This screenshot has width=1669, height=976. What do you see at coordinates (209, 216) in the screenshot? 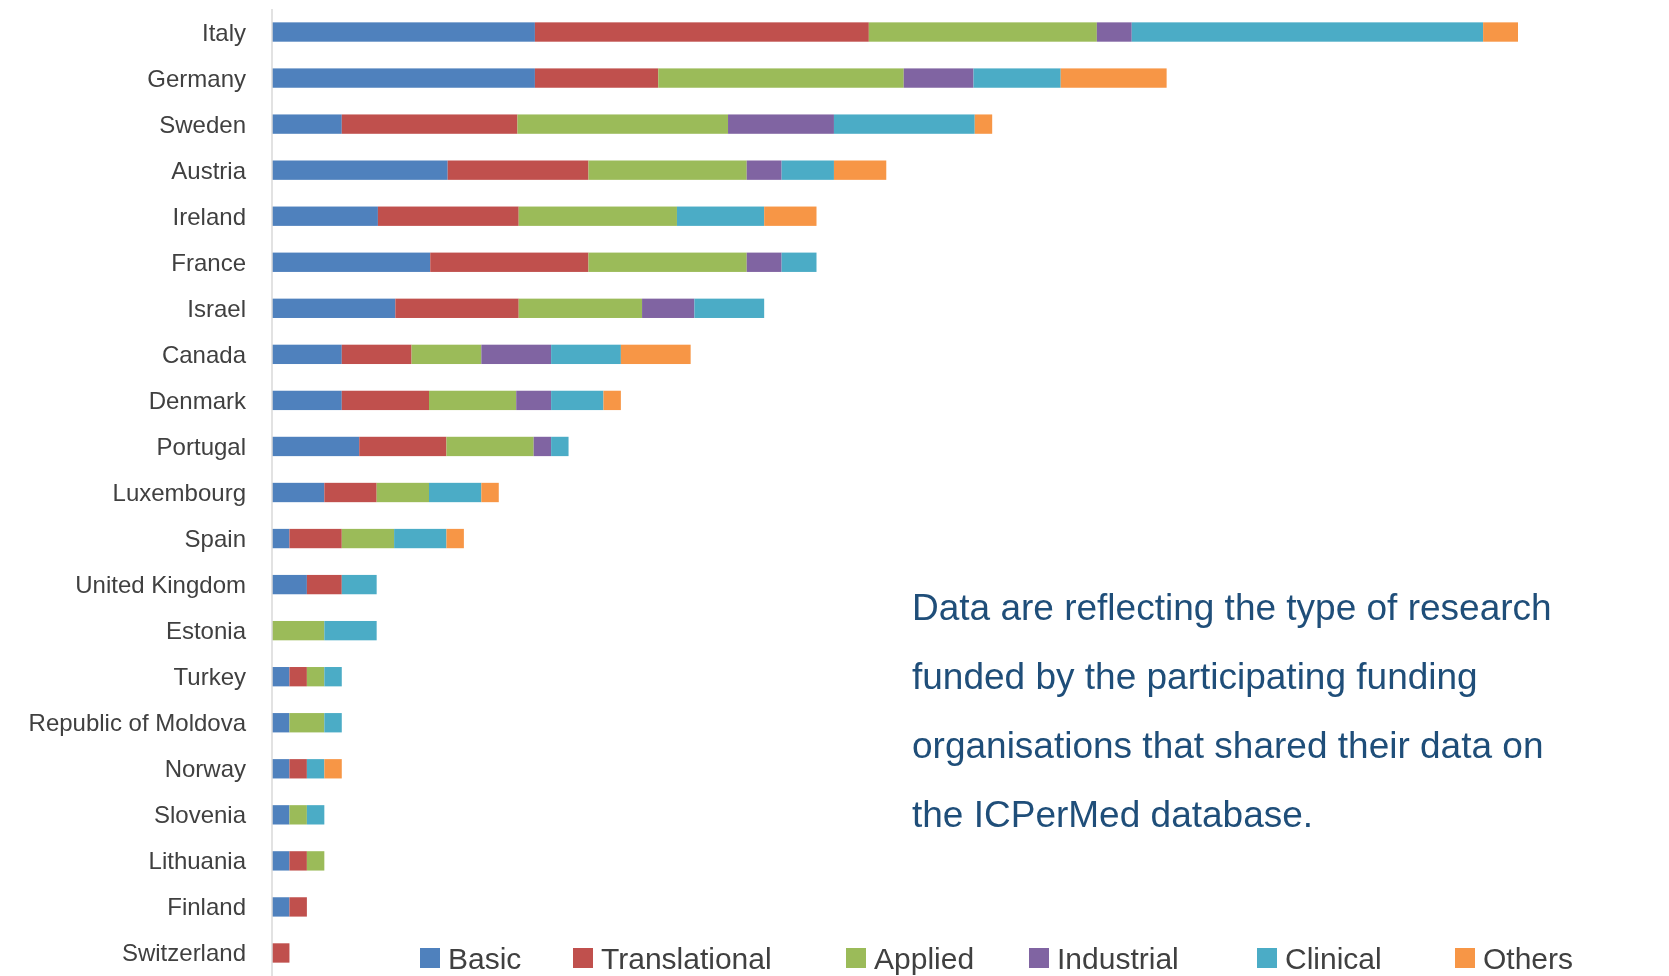
I see `y-tick-label: Ireland` at bounding box center [209, 216].